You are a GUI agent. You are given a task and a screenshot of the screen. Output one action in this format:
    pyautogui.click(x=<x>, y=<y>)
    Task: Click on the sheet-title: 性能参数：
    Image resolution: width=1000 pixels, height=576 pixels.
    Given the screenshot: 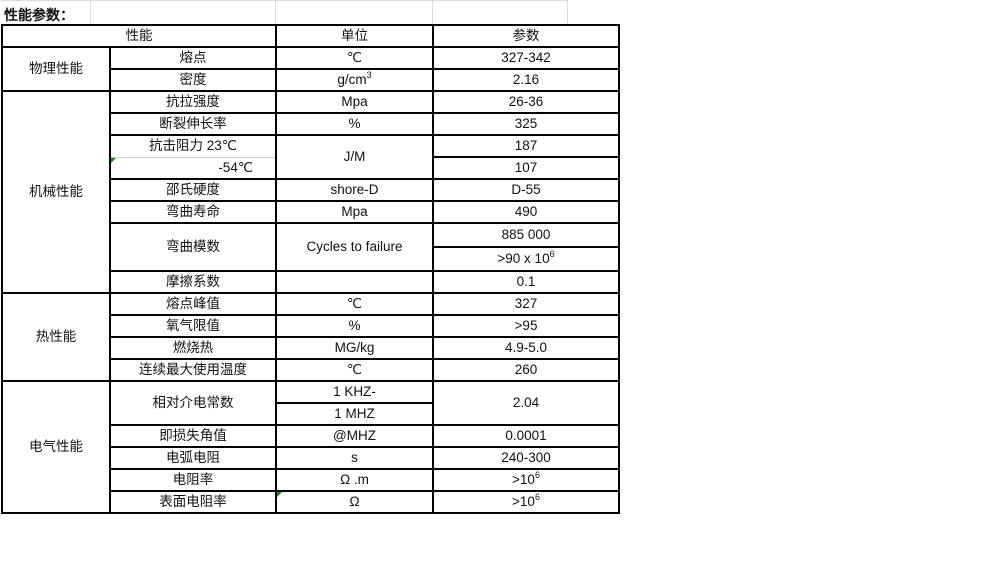 What is the action you would take?
    pyautogui.click(x=39, y=15)
    